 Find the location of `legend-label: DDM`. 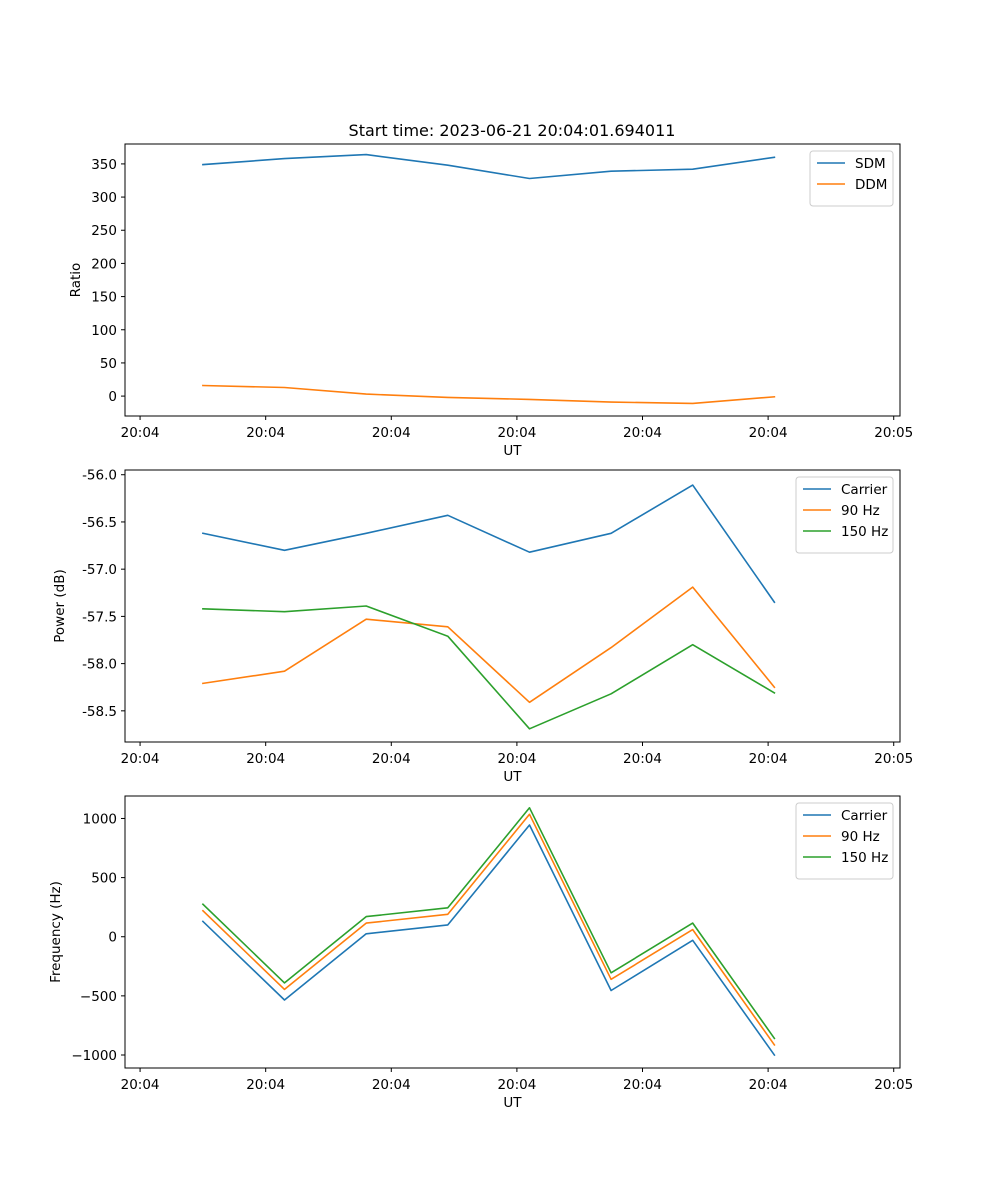

legend-label: DDM is located at coordinates (871, 185).